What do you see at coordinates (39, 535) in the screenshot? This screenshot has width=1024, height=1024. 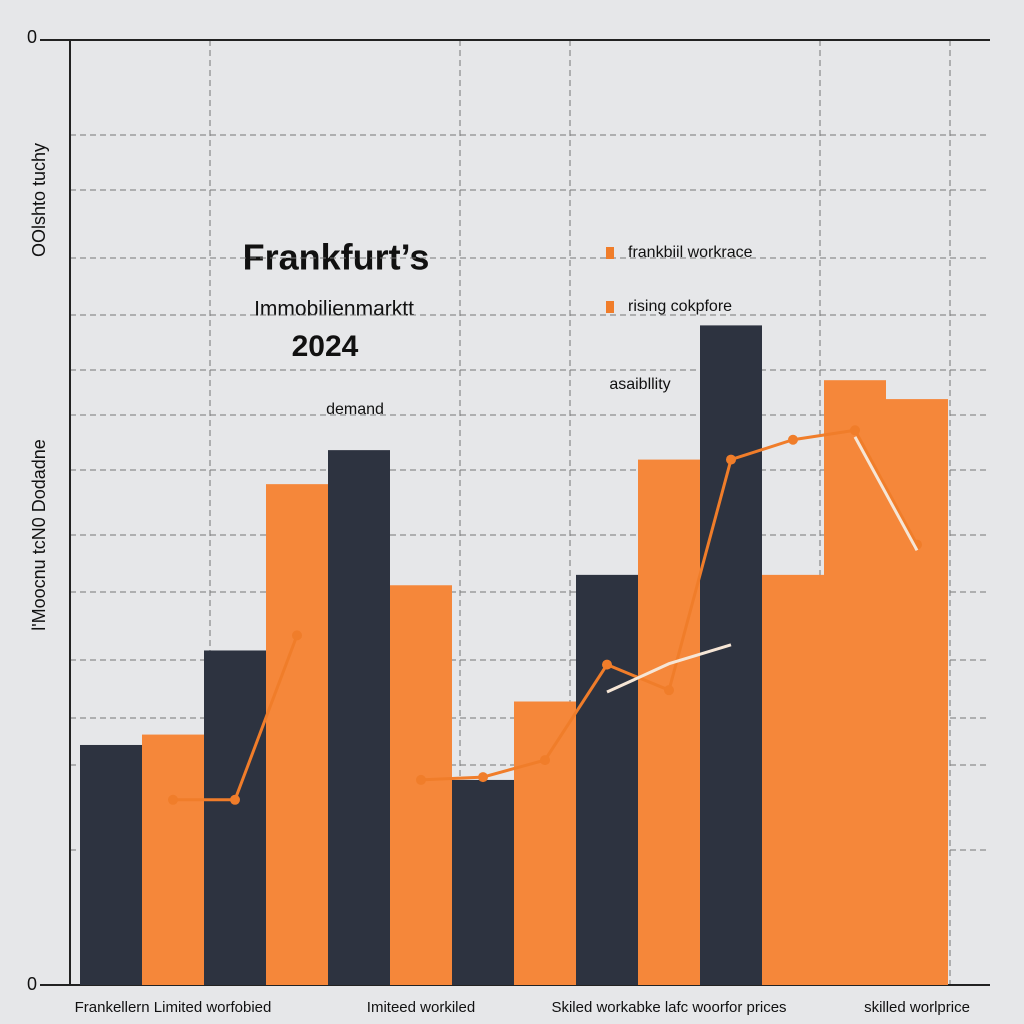 I see `y-axis-label: l'Moocnu tcN0 Dodadne` at bounding box center [39, 535].